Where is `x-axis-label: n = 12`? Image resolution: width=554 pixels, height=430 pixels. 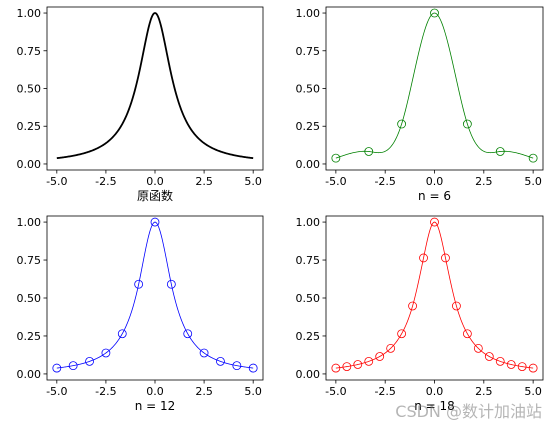 x-axis-label: n = 12 is located at coordinates (155, 406).